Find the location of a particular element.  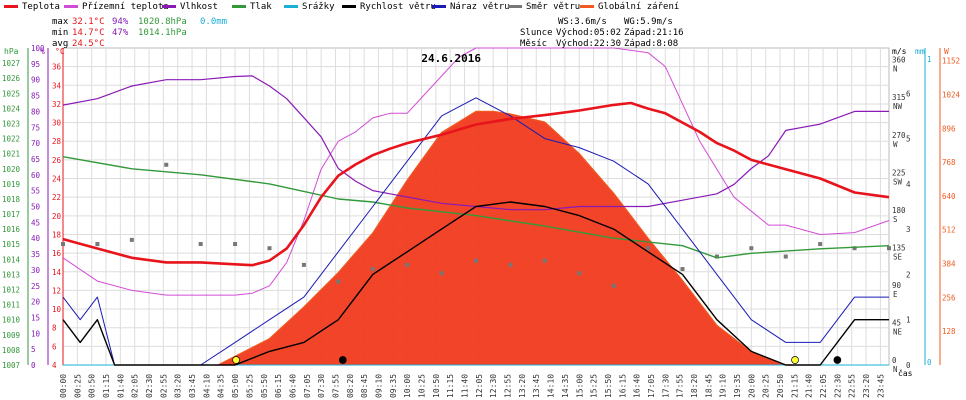

dir-tick-label: 225 is located at coordinates (899, 172).